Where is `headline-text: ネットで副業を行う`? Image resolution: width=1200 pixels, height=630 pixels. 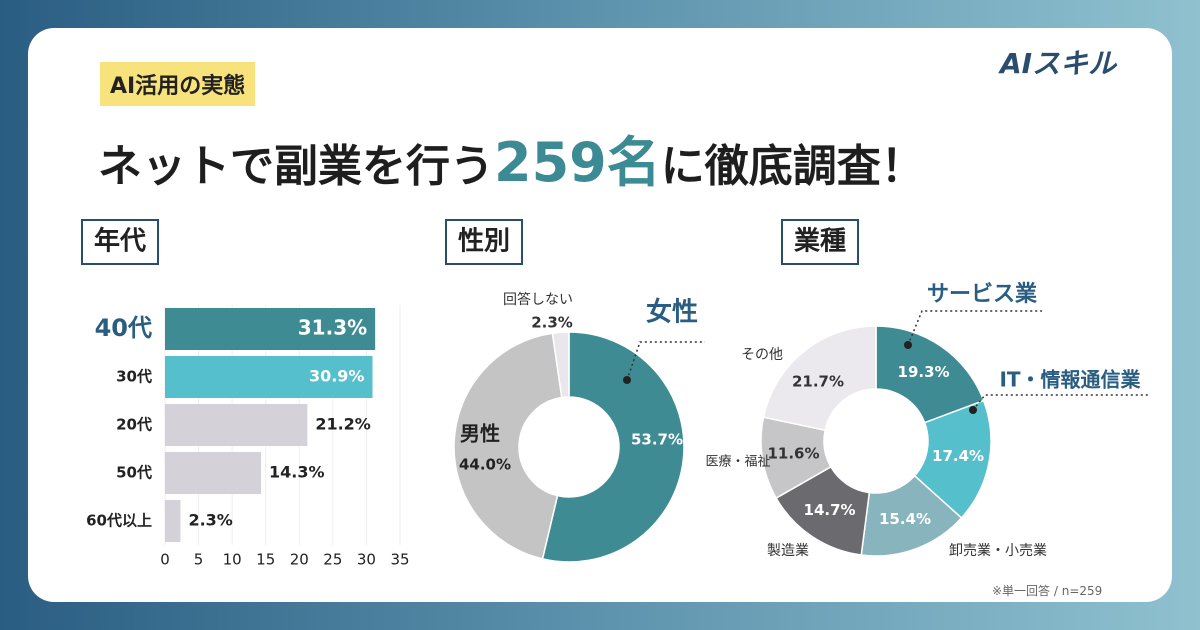 headline-text: ネットで副業を行う is located at coordinates (296, 166).